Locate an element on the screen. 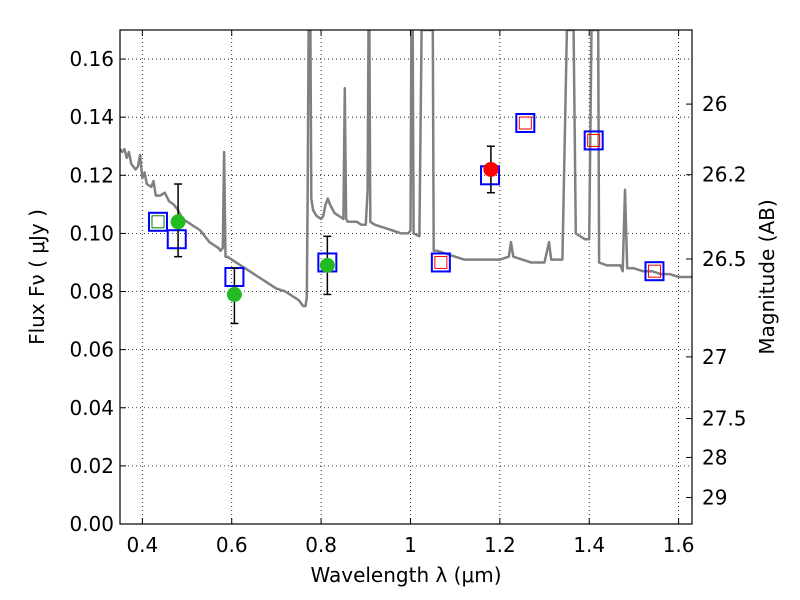 The image size is (800, 600). x-tick-label: 1.4 is located at coordinates (589, 545).